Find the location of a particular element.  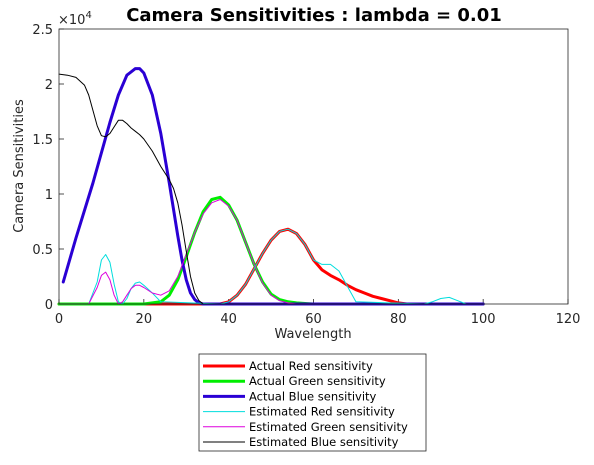

legend-box is located at coordinates (312, 402).